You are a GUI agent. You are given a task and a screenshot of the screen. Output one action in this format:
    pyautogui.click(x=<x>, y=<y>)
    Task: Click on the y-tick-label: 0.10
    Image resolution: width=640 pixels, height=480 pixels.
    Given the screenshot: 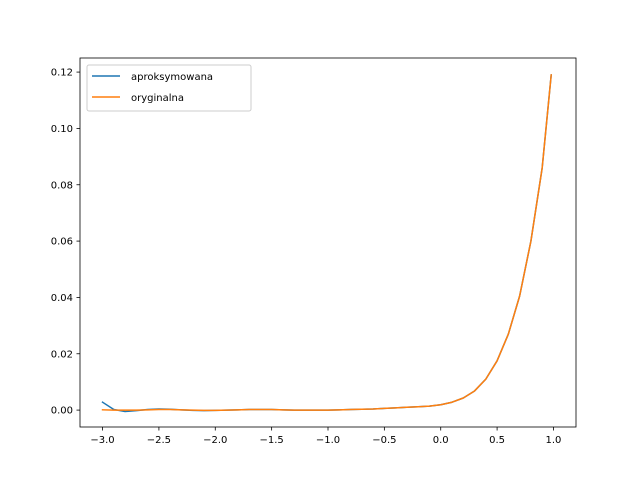 What is the action you would take?
    pyautogui.click(x=62, y=129)
    